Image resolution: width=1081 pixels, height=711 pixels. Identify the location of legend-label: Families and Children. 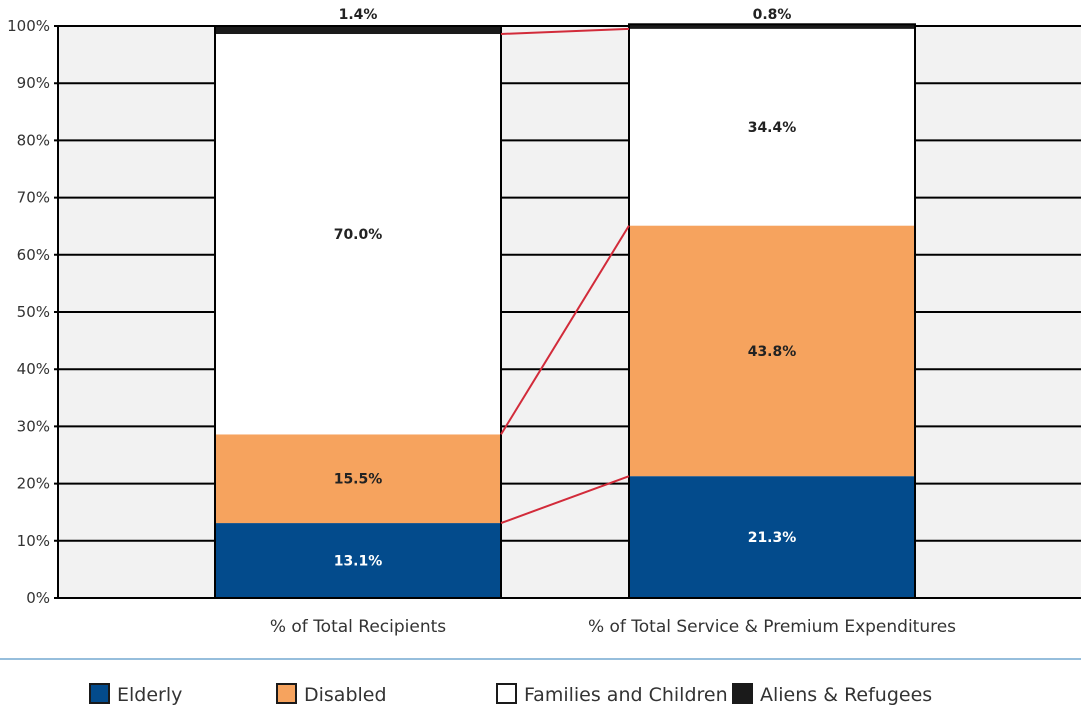
(626, 695).